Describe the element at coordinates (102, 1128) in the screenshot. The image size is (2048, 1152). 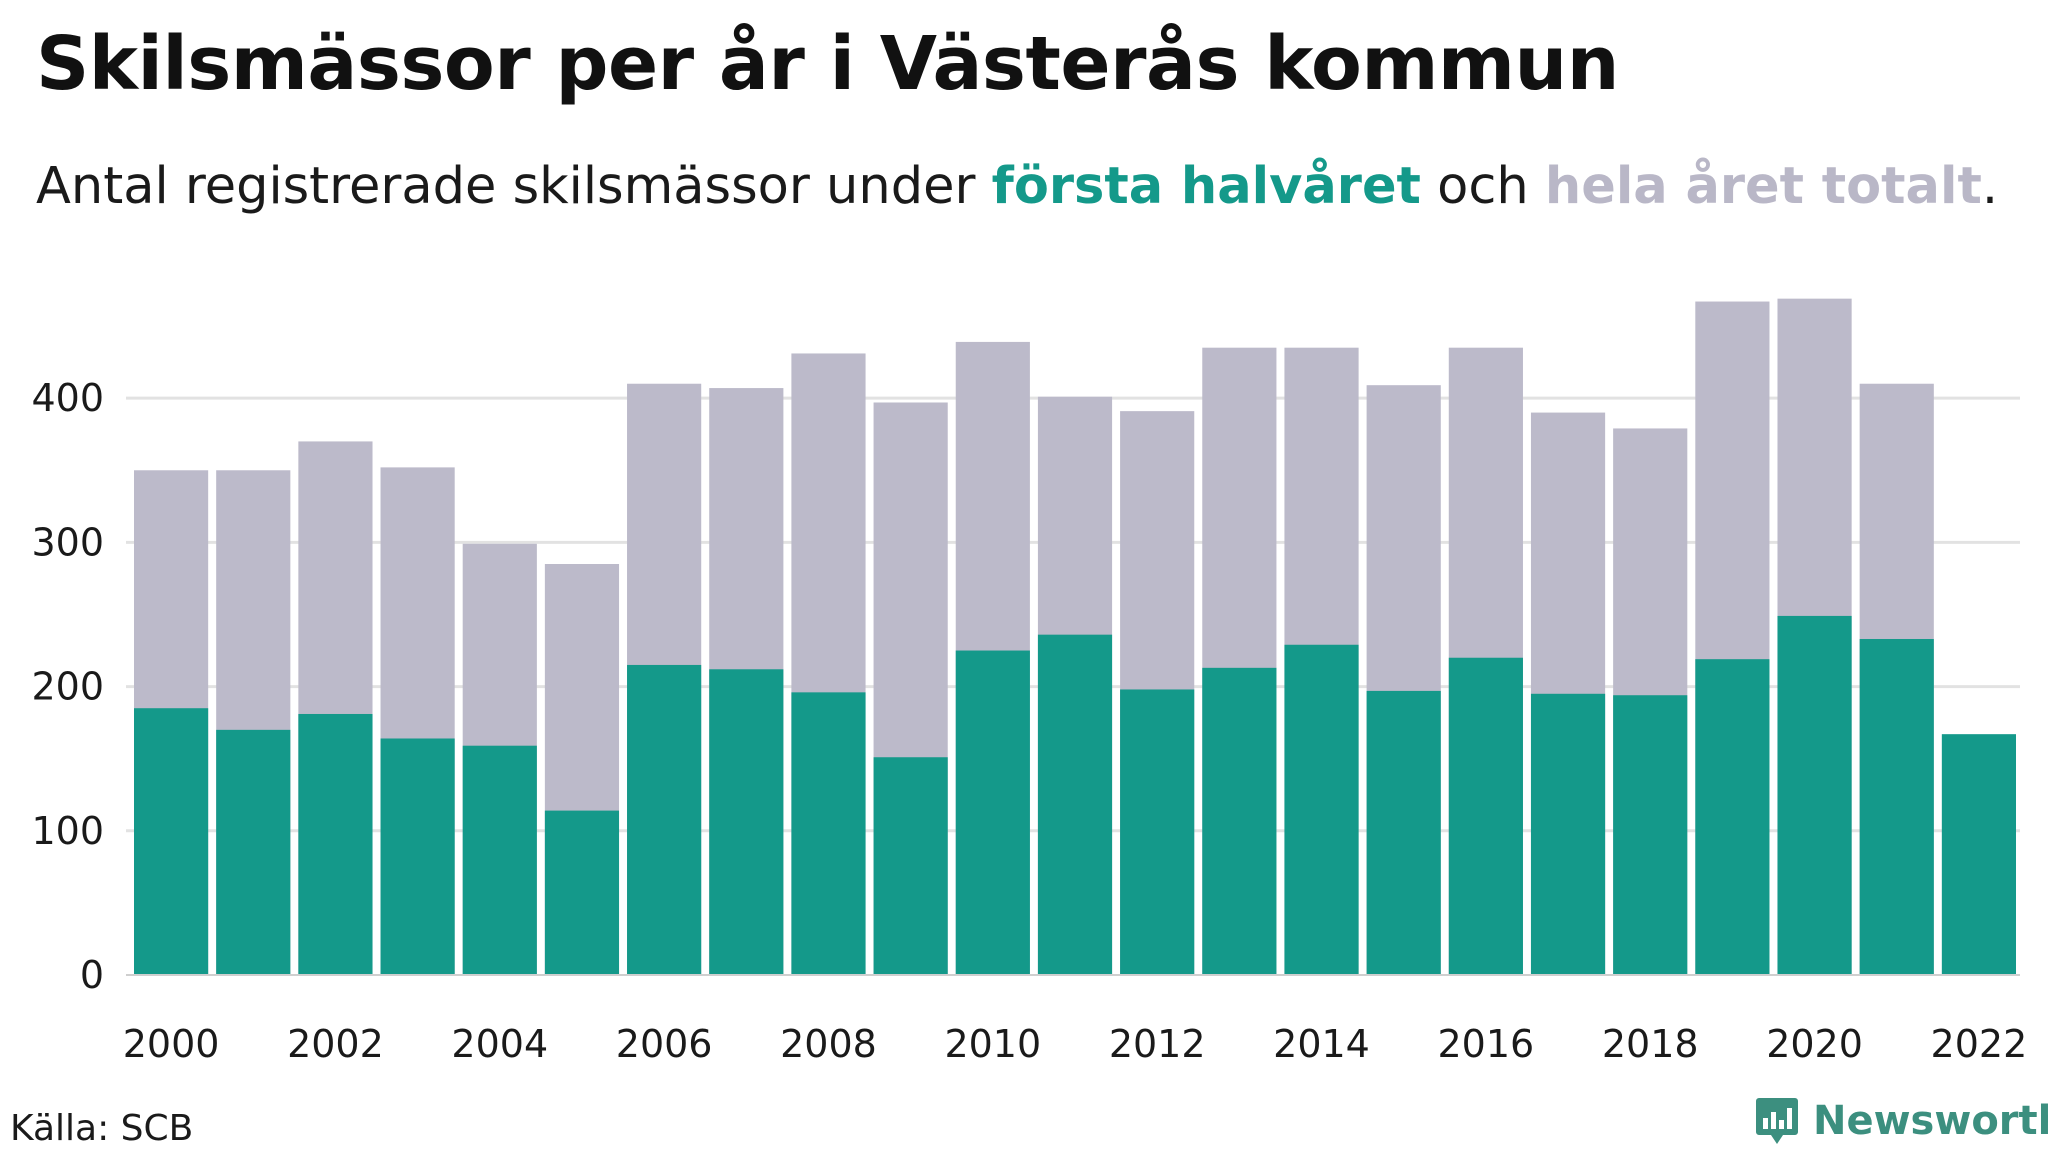
I see `source-note: Källa: SCB` at that location.